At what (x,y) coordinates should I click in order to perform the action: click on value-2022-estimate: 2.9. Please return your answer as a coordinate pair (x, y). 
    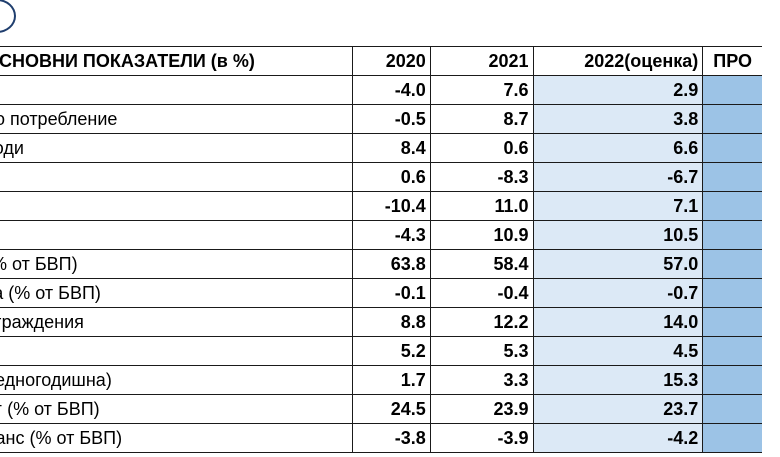
    Looking at the image, I should click on (618, 90).